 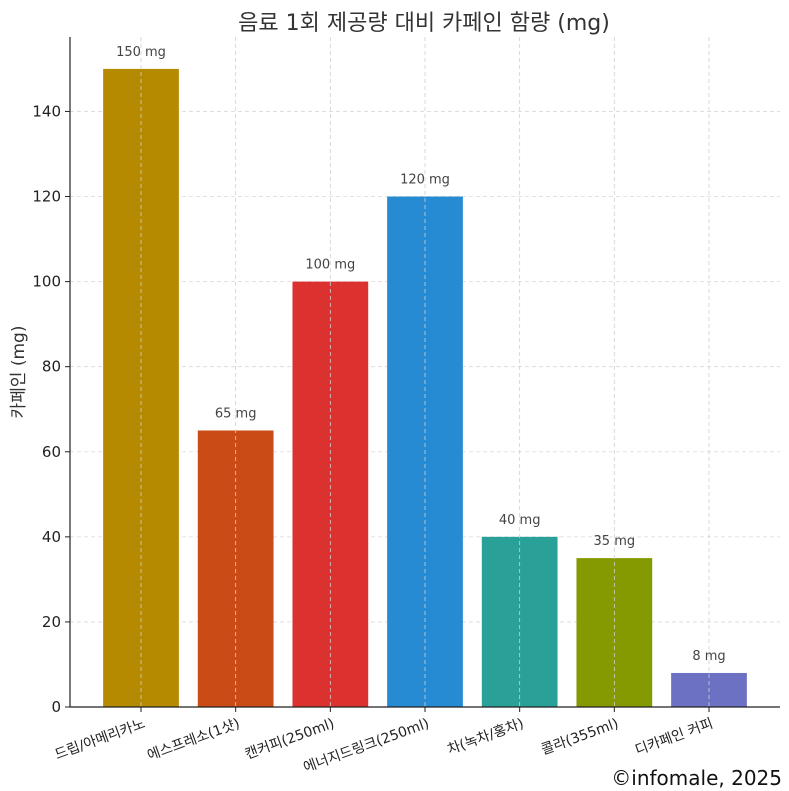 What do you see at coordinates (51, 622) in the screenshot?
I see `y-tick-label: 20` at bounding box center [51, 622].